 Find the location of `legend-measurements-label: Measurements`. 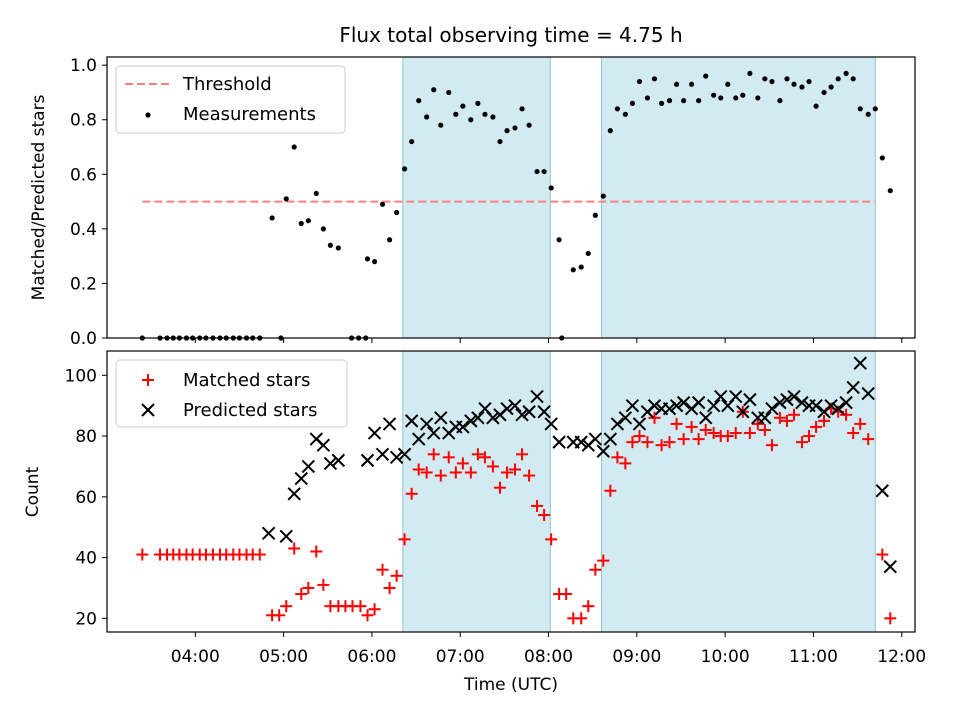

legend-measurements-label: Measurements is located at coordinates (249, 114).